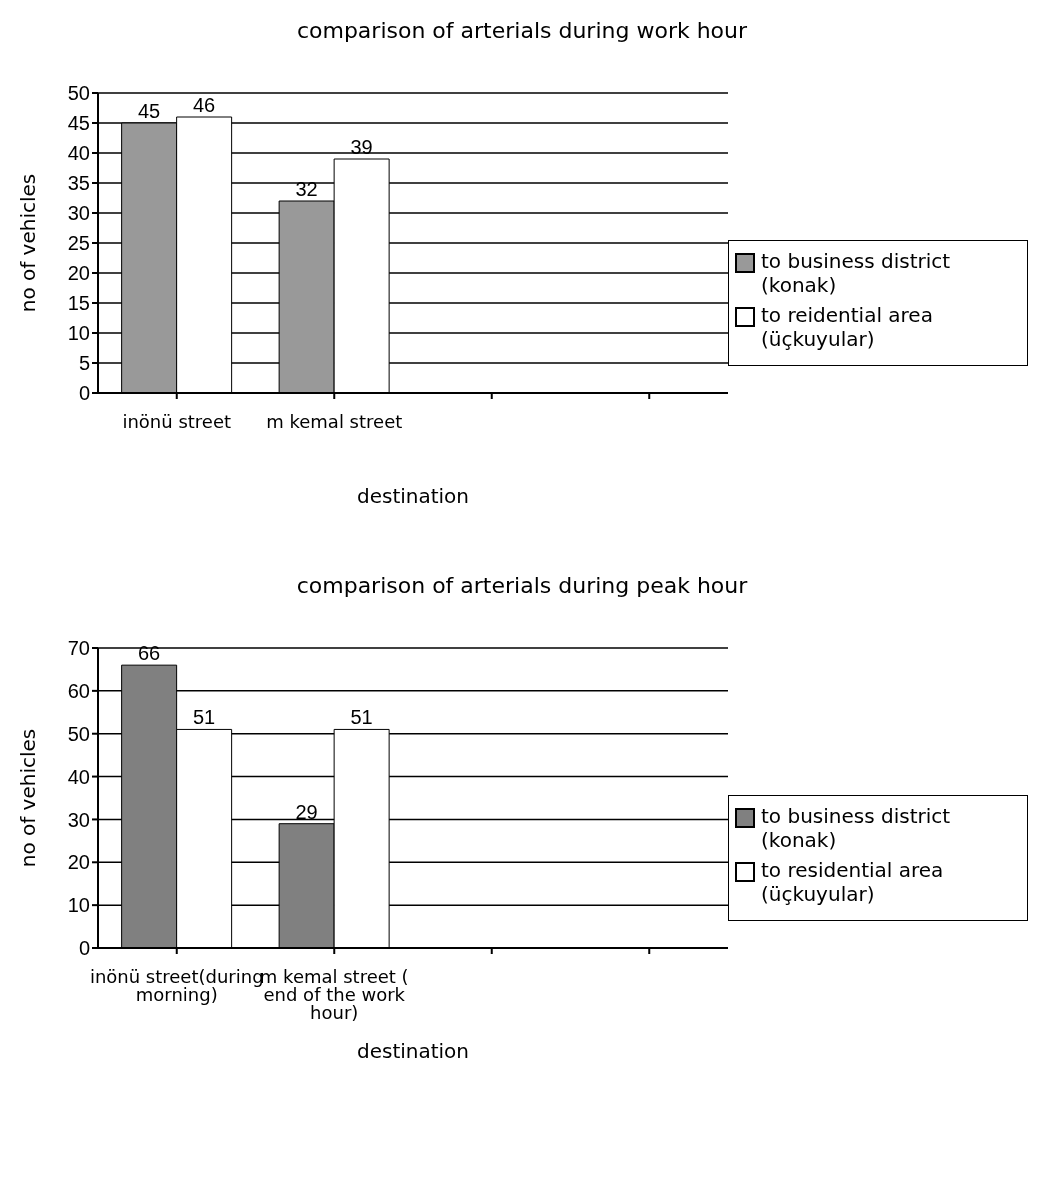 The width and height of the screenshot is (1044, 1177). Describe the element at coordinates (853, 882) in the screenshot. I see `legend-label: to residential area (üçkuyular)` at that location.